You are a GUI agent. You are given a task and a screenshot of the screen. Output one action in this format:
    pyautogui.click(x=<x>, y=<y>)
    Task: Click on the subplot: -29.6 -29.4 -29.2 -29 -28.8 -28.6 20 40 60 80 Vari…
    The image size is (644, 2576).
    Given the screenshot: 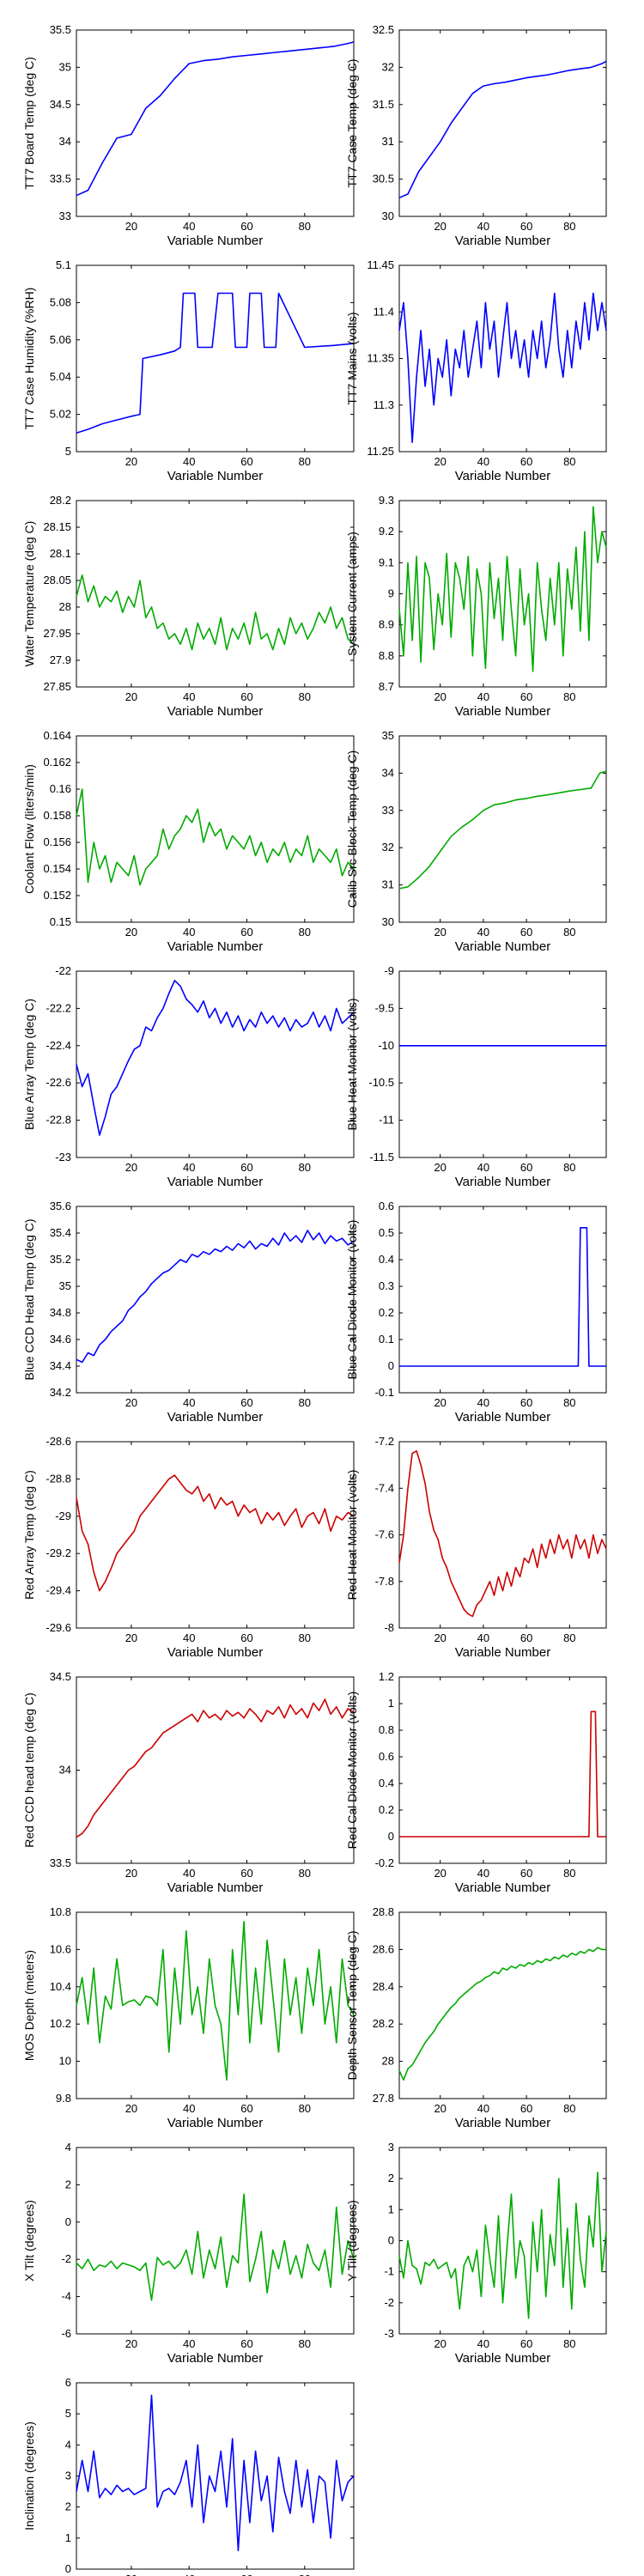 What is the action you would take?
    pyautogui.click(x=188, y=1547)
    